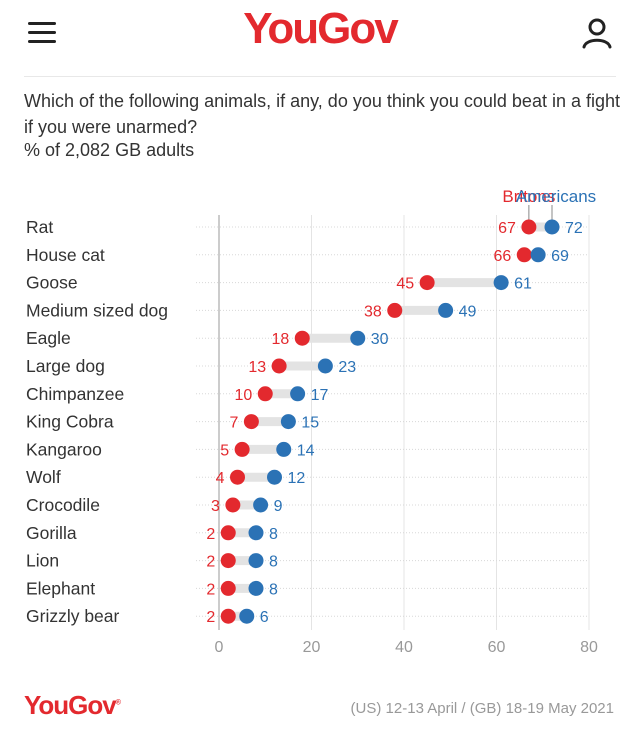  I want to click on x-tick-label: 20, so click(312, 647).